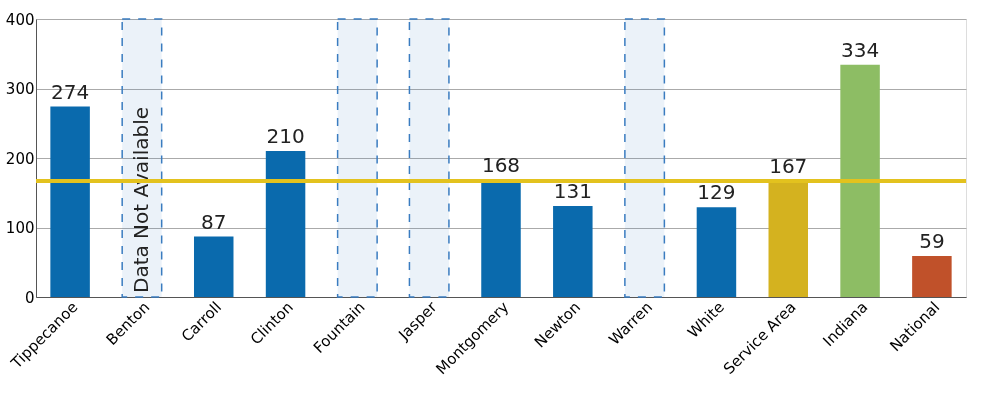  Describe the element at coordinates (285, 136) in the screenshot. I see `data-label: 210` at that location.